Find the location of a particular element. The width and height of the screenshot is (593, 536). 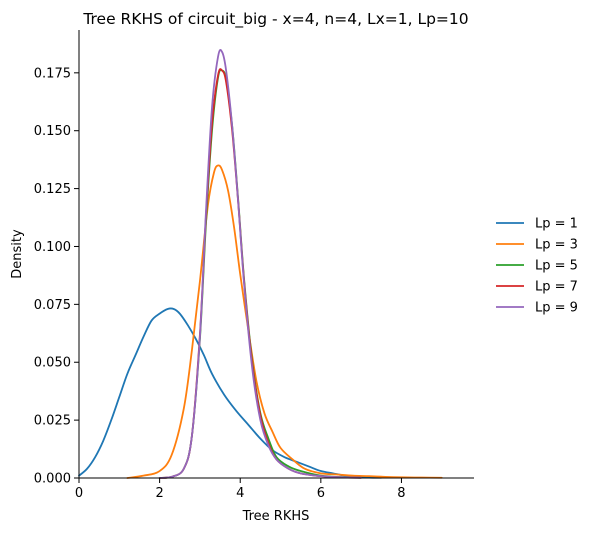

y-tick-label: 0.150 is located at coordinates (52, 131).